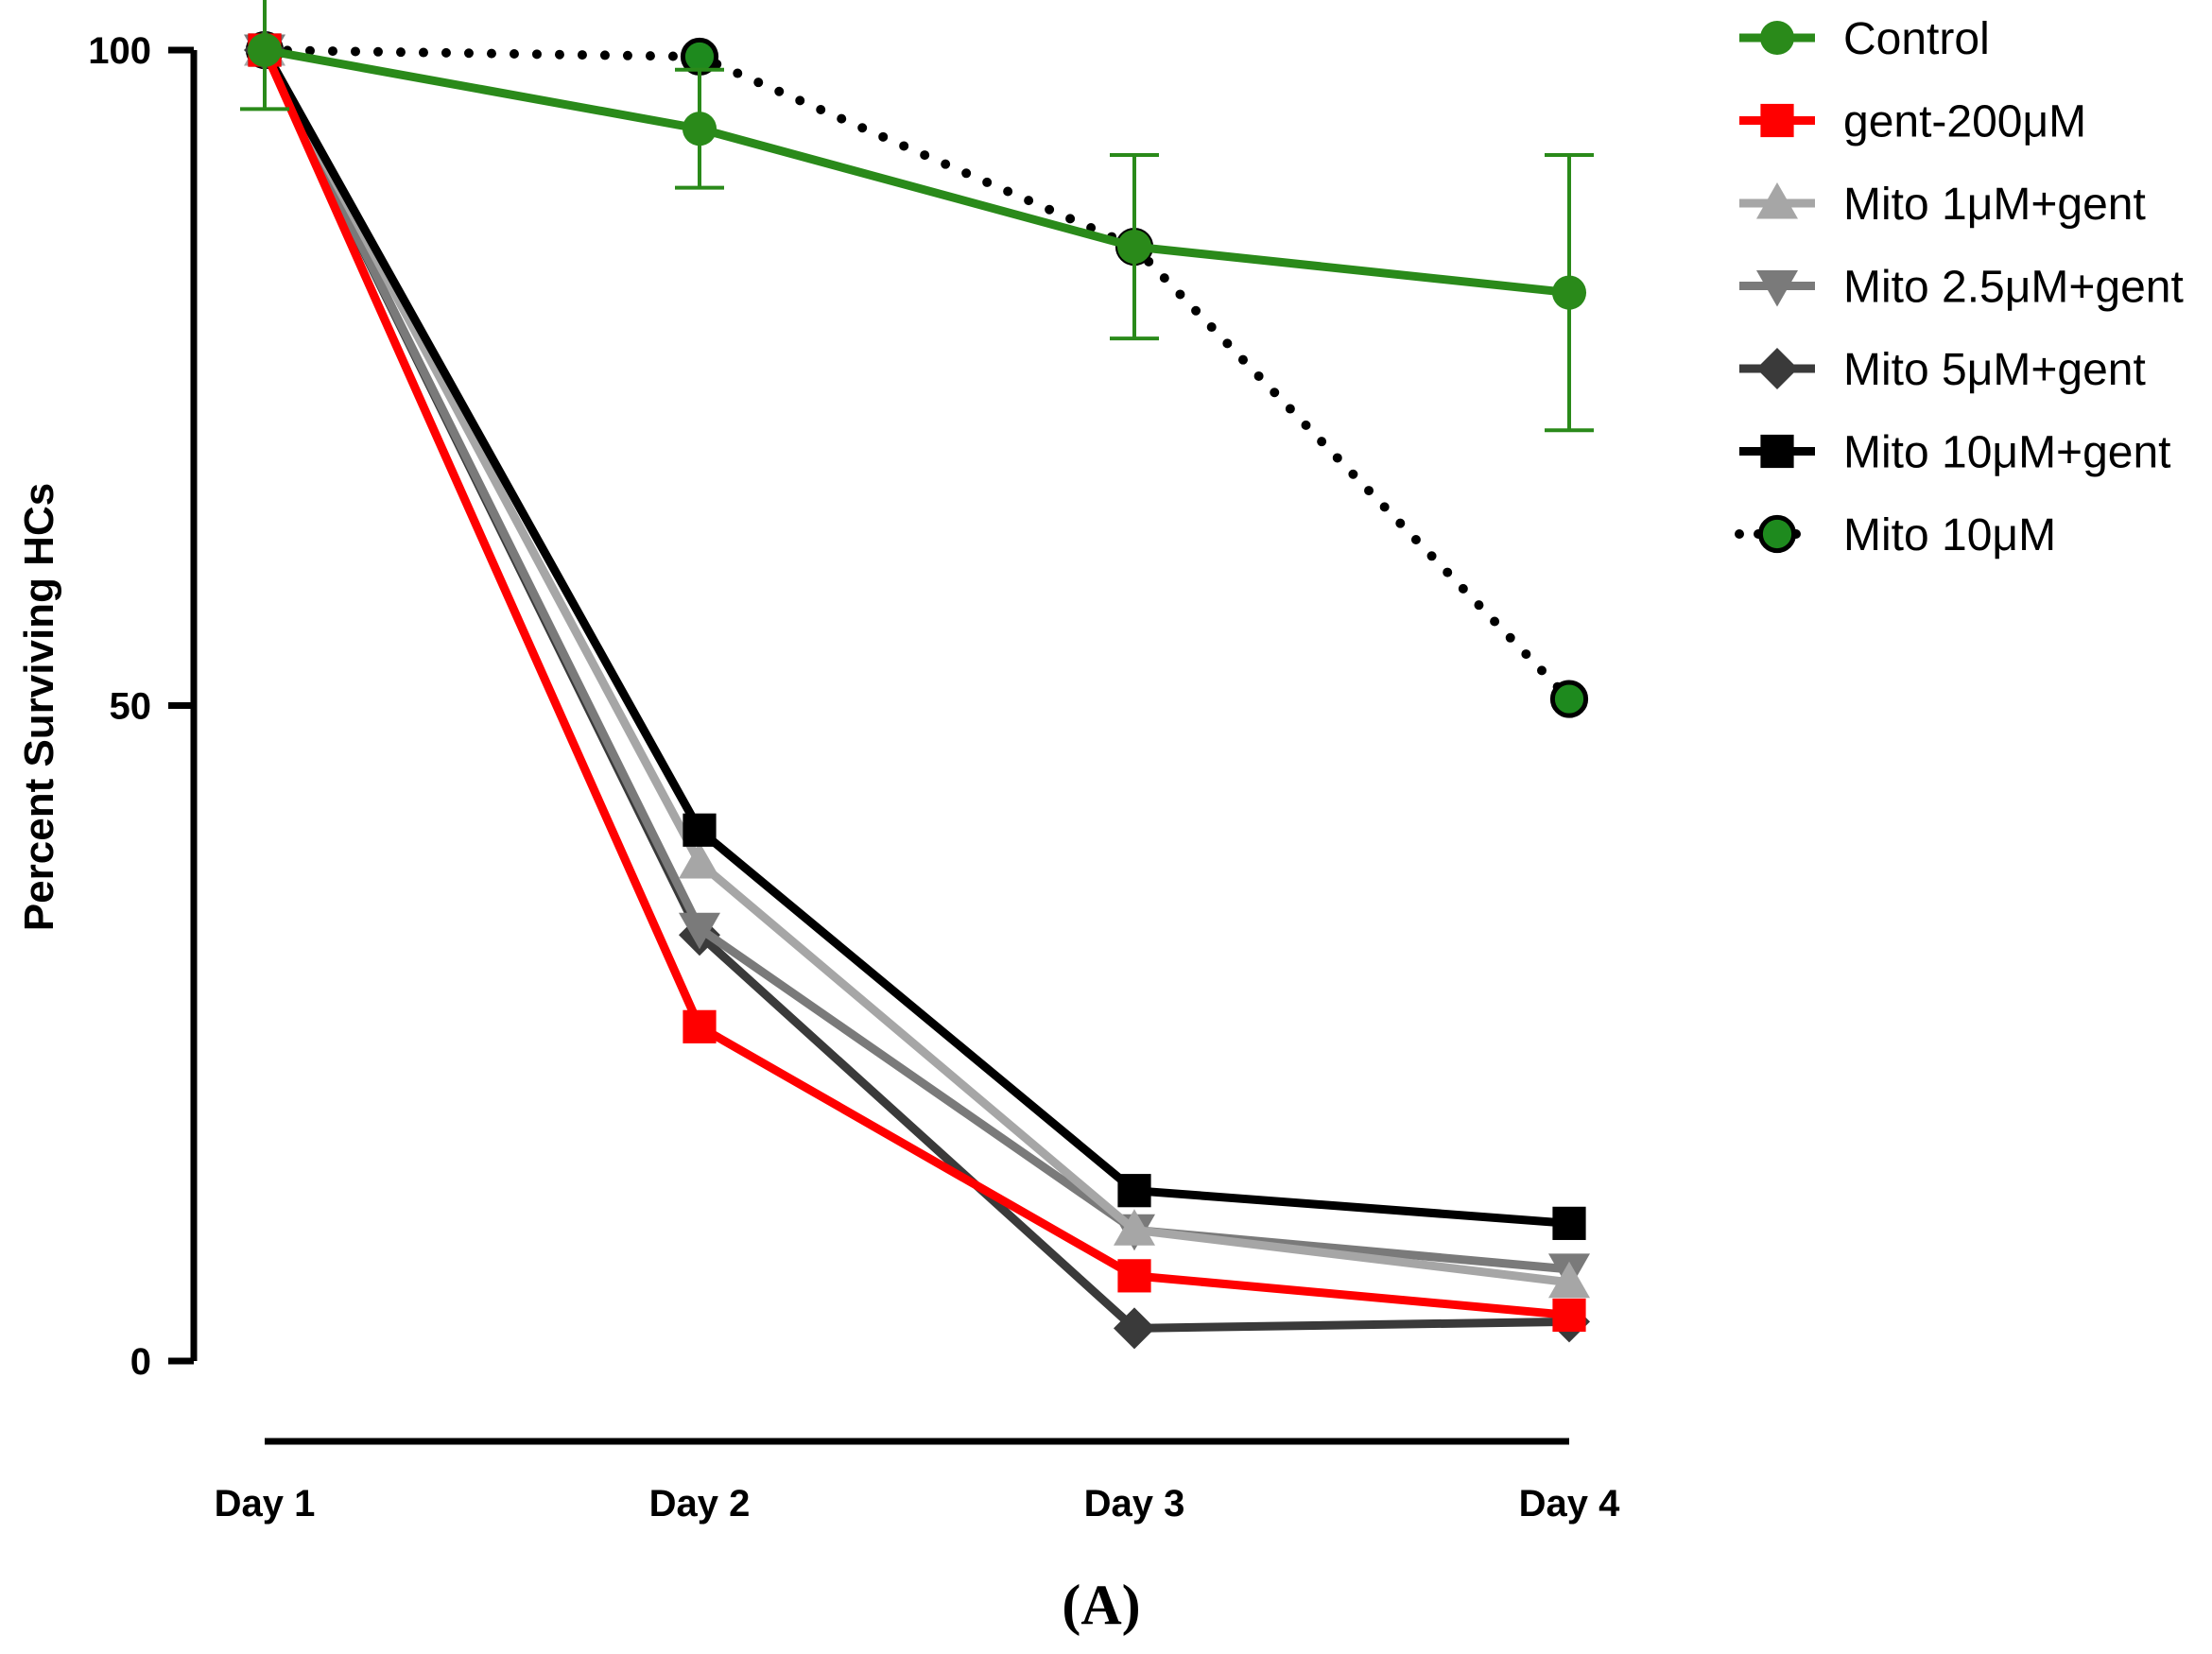  Describe the element at coordinates (2007, 453) in the screenshot. I see `legend-label: Mito 10μM+gent` at that location.